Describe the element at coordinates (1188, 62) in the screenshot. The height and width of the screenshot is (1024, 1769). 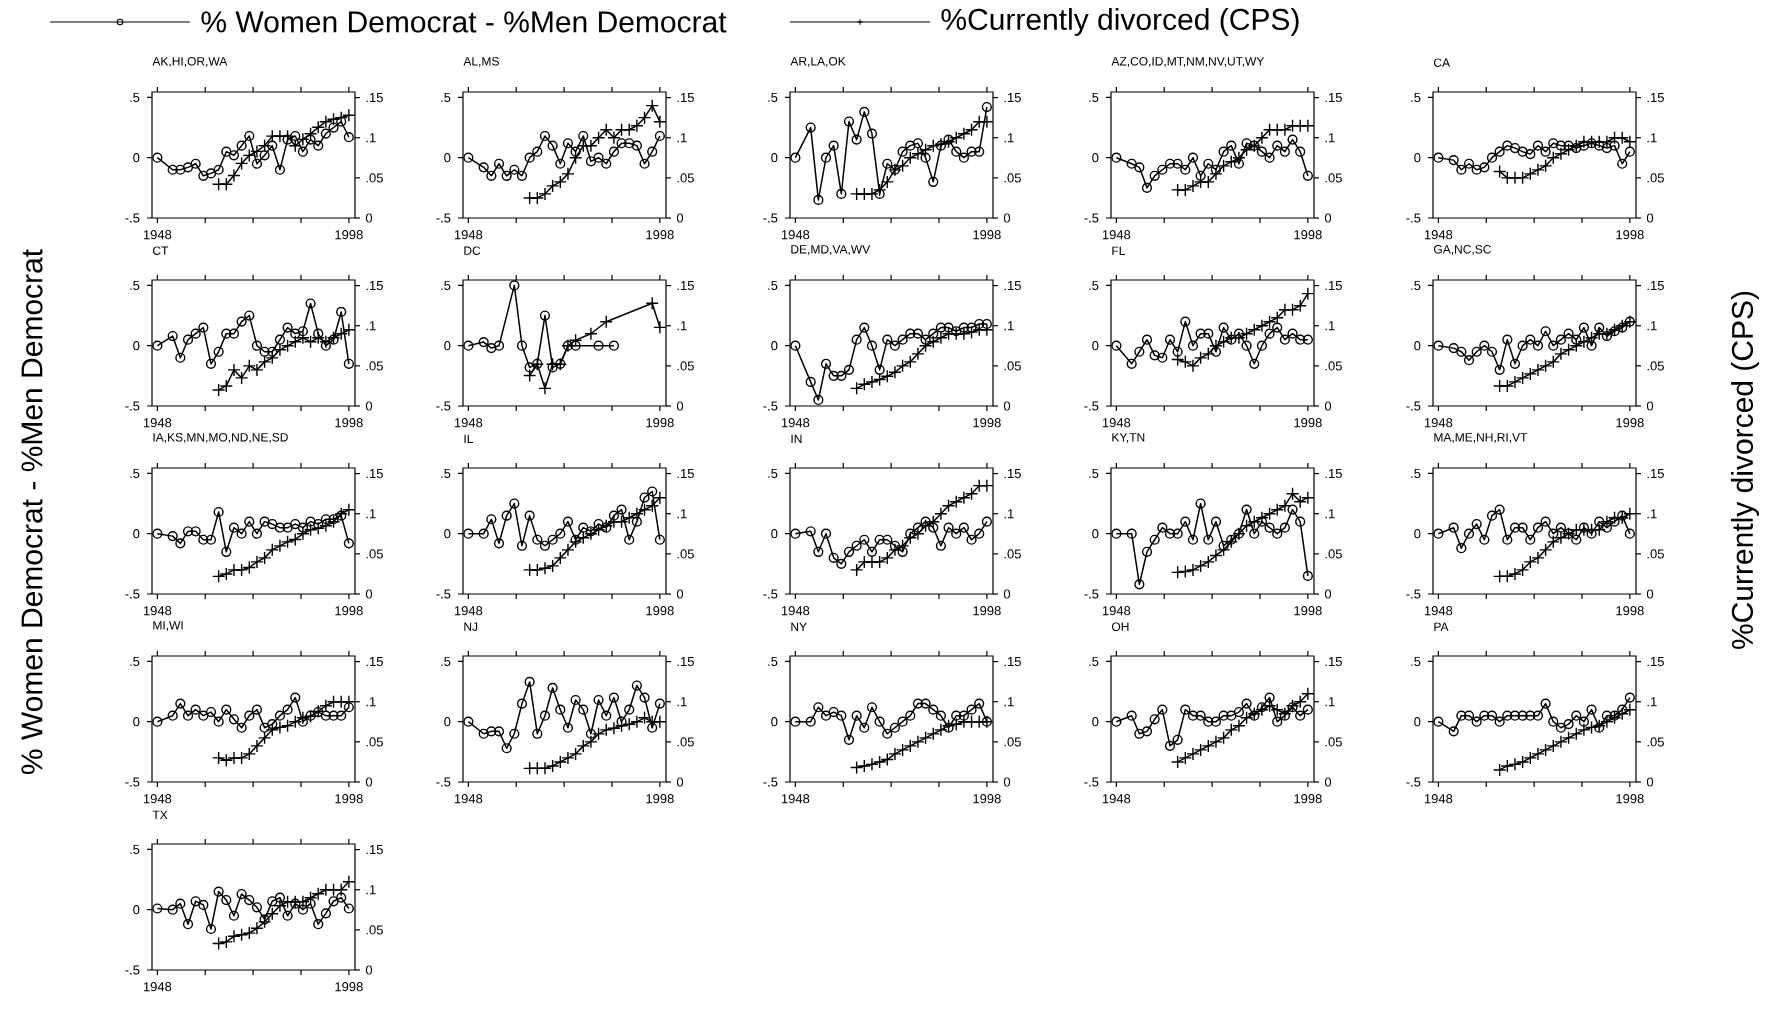
I see `chart-title: AZ,CO,ID,MT,NM,NV,UT,WY` at that location.